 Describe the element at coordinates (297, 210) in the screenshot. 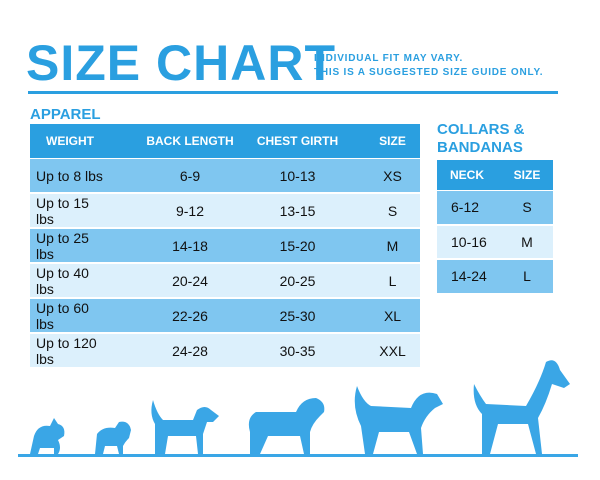

I see `table-cell: 13-15` at that location.